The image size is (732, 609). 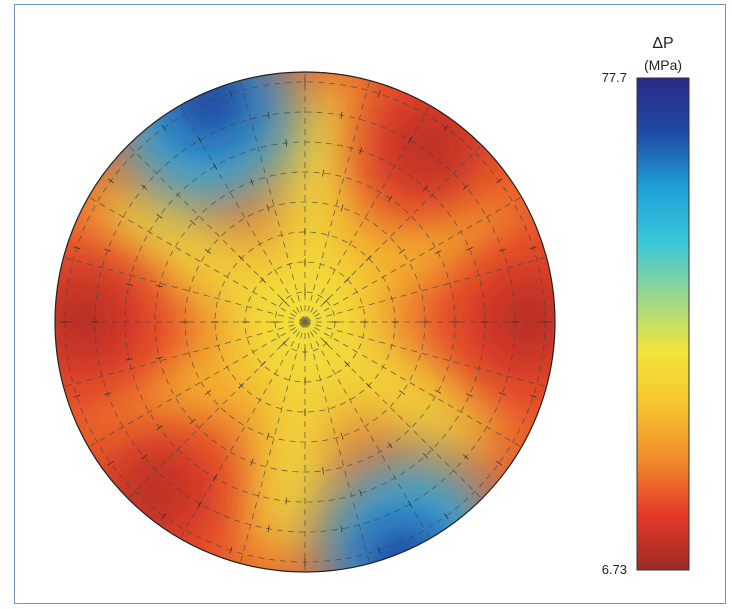 I want to click on arm-lower-right, so click(x=400, y=390).